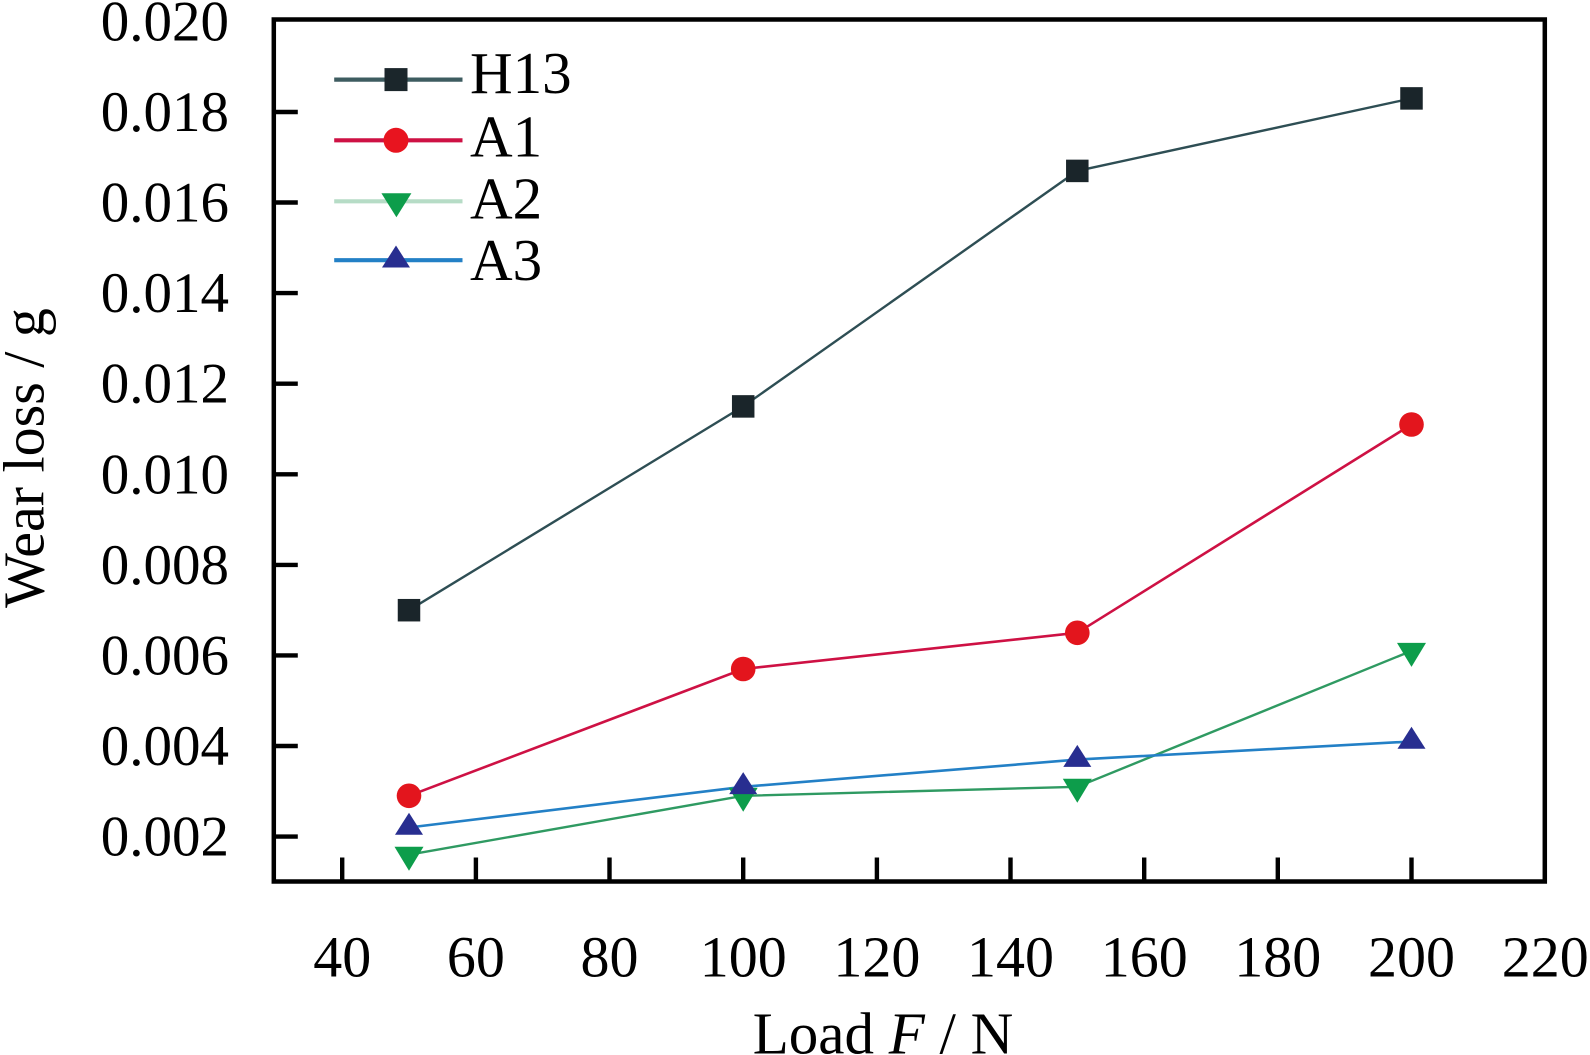 Image resolution: width=1590 pixels, height=1055 pixels. What do you see at coordinates (165, 384) in the screenshot?
I see `svg-text: 0.012` at bounding box center [165, 384].